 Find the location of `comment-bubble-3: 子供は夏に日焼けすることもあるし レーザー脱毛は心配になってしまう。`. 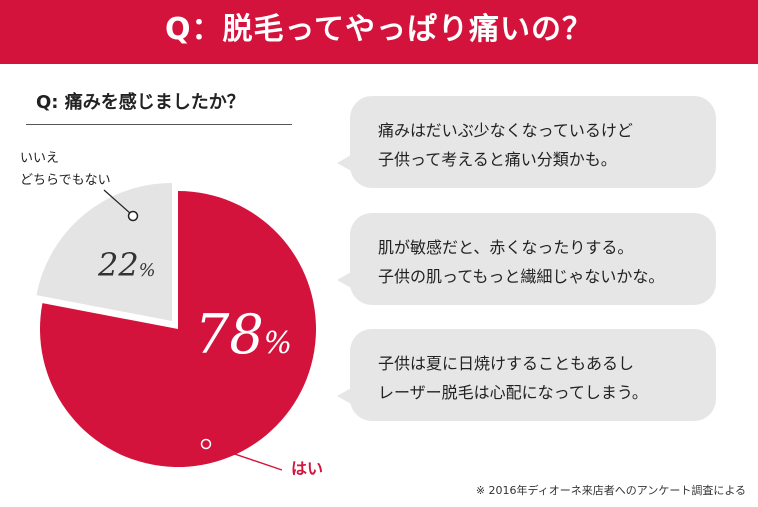

comment-bubble-3: 子供は夏に日焼けすることもあるし レーザー脱毛は心配になってしまう。 is located at coordinates (526, 375).